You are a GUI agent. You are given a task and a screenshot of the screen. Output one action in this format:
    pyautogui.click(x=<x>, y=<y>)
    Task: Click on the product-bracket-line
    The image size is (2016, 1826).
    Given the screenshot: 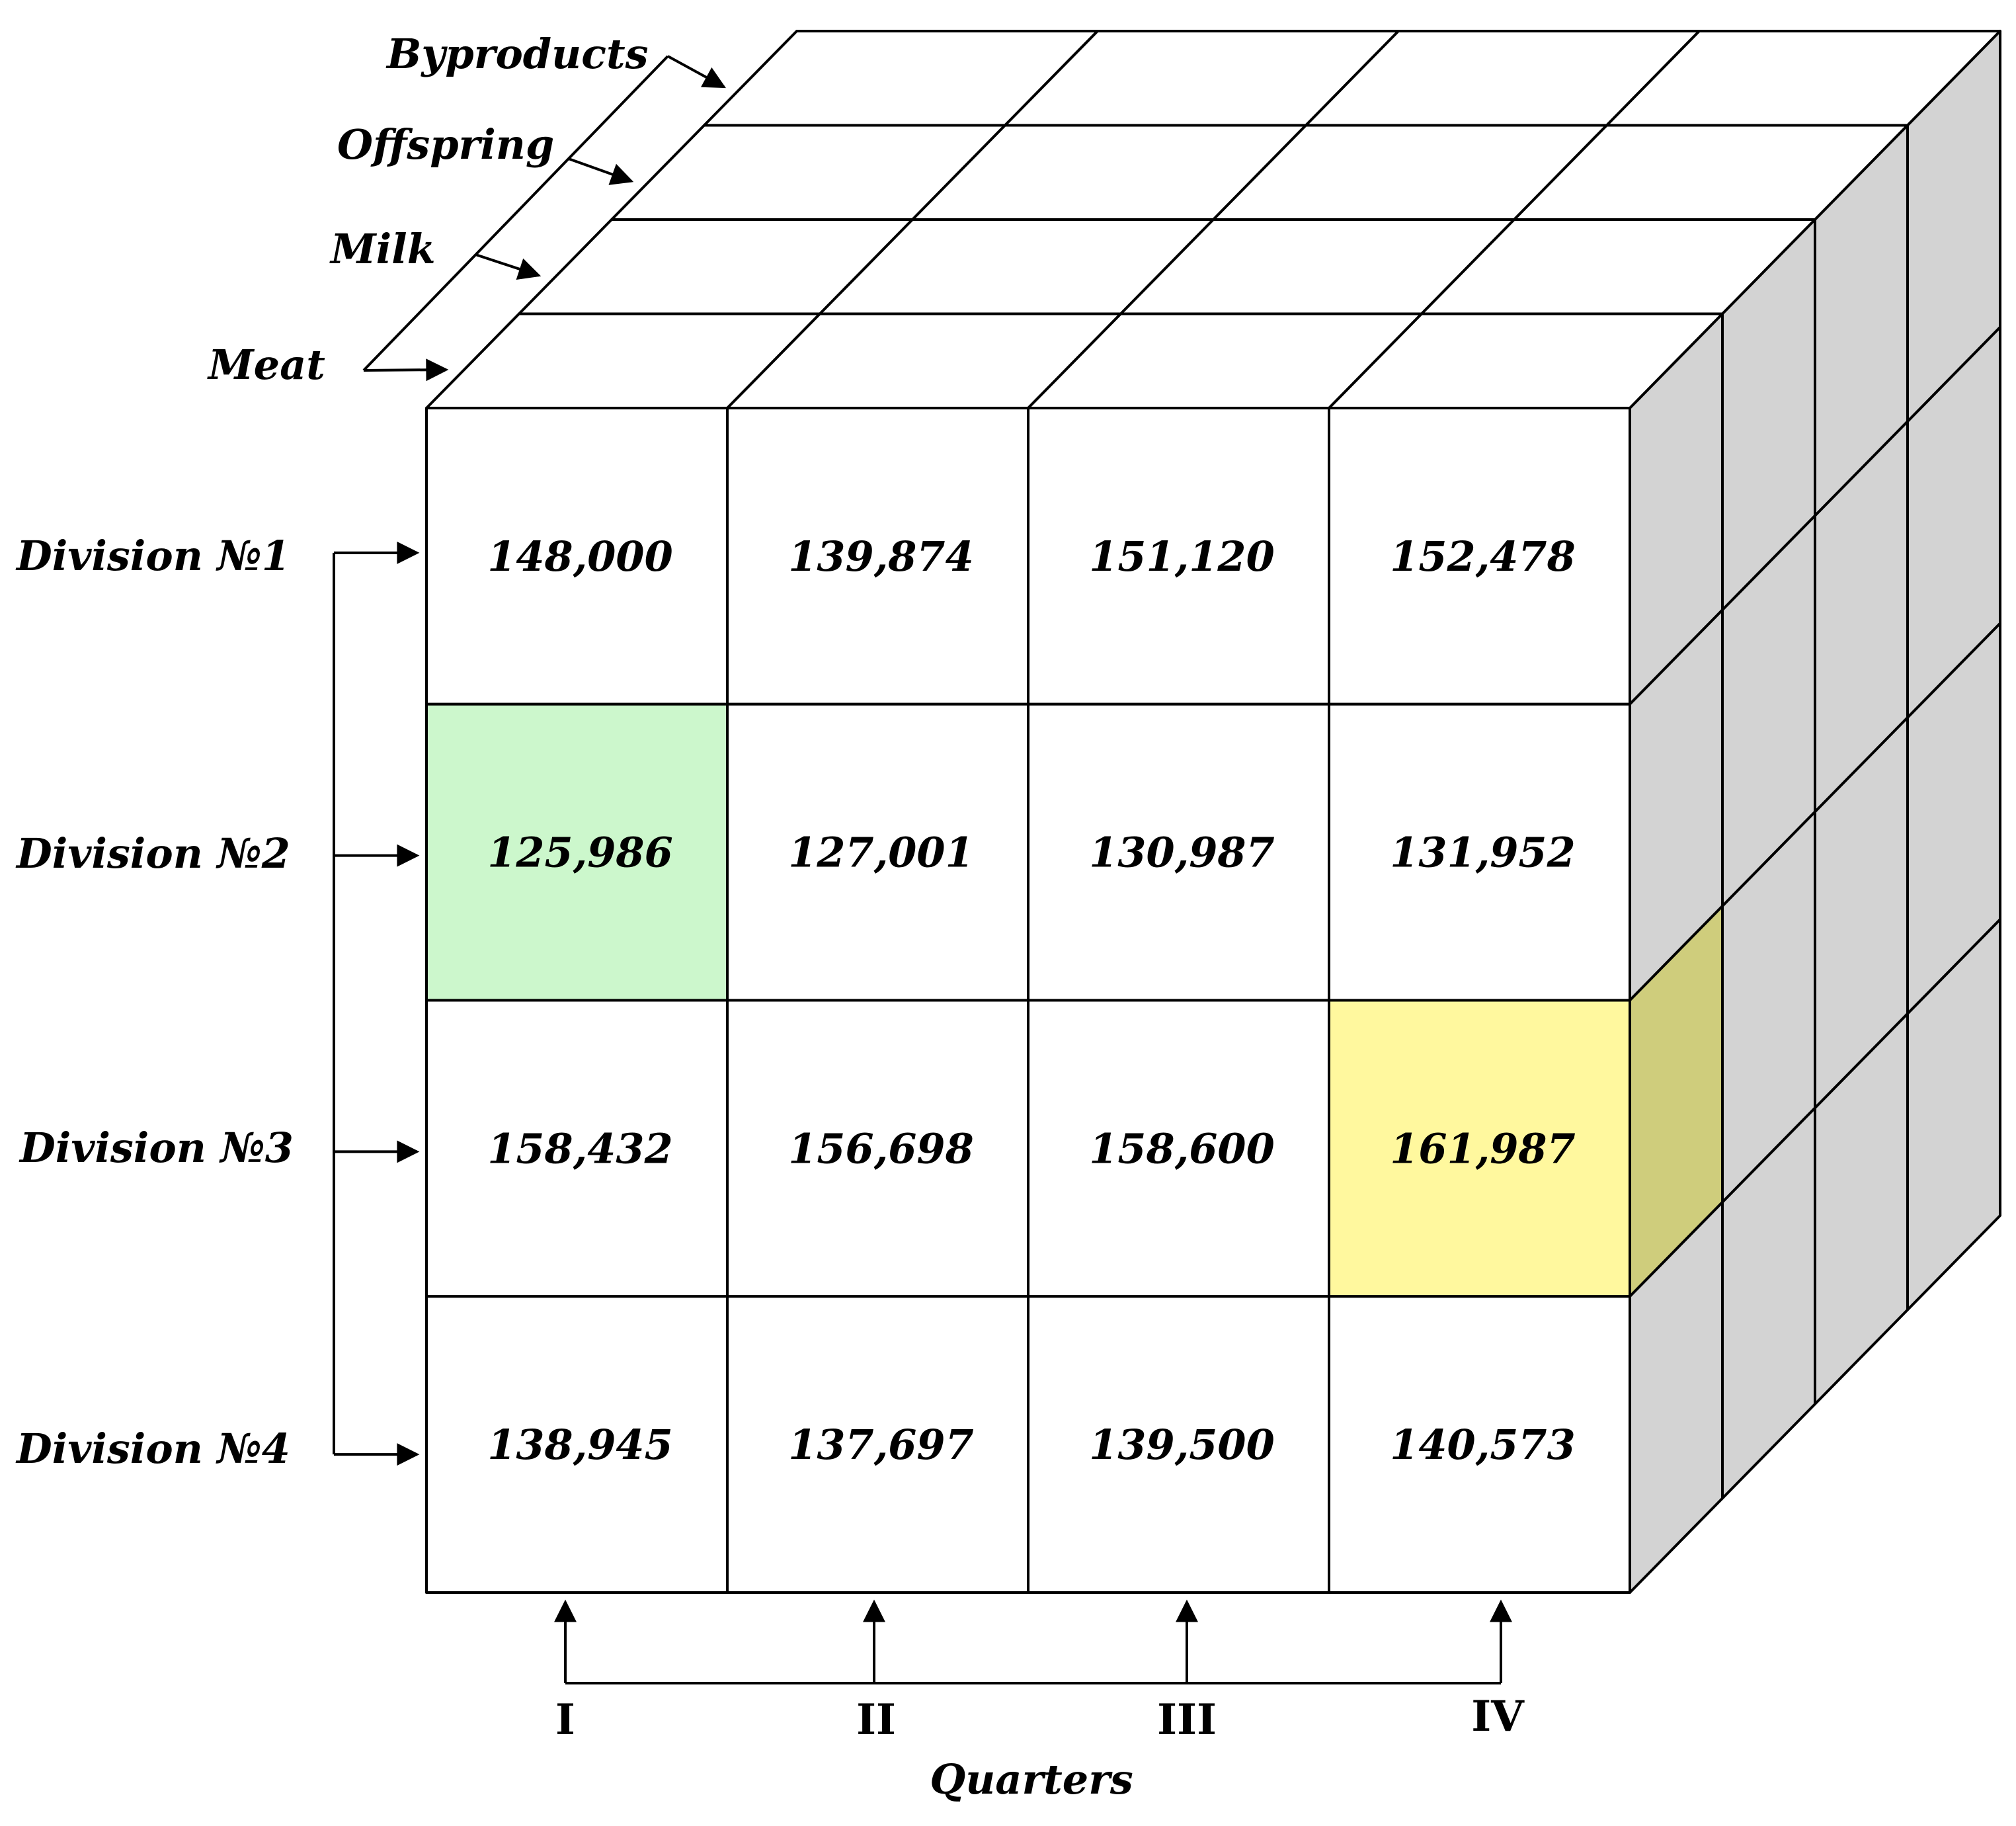 What is the action you would take?
    pyautogui.click(x=515, y=213)
    